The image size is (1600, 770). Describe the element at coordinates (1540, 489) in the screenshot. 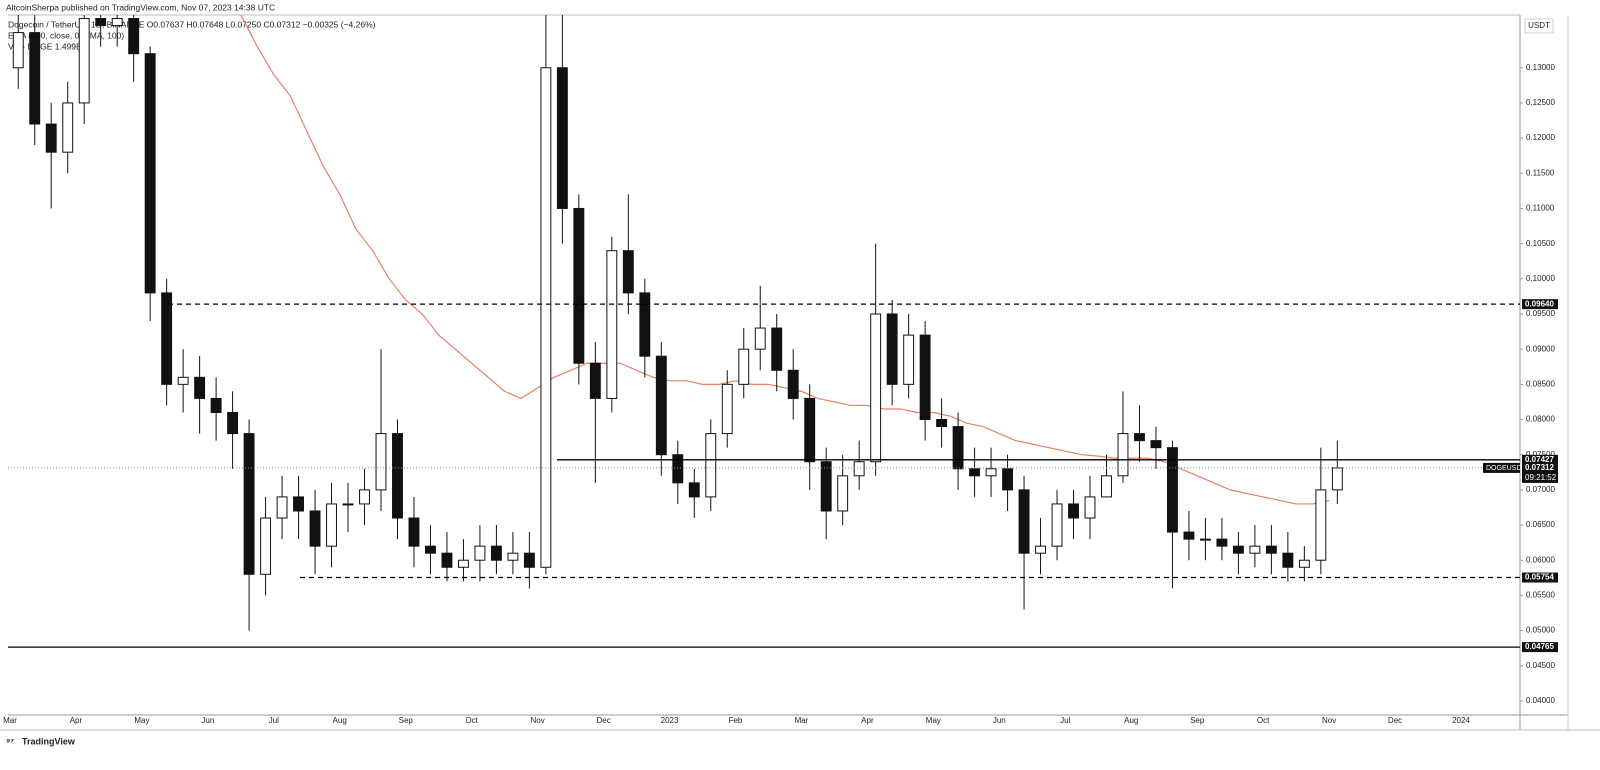

I see `y-tick-label: 0.07000` at that location.